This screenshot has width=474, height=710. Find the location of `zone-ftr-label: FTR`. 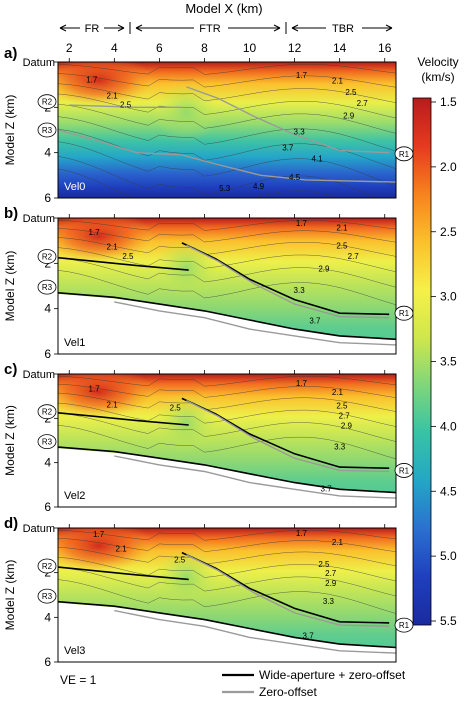

zone-ftr-label: FTR is located at coordinates (209, 29).